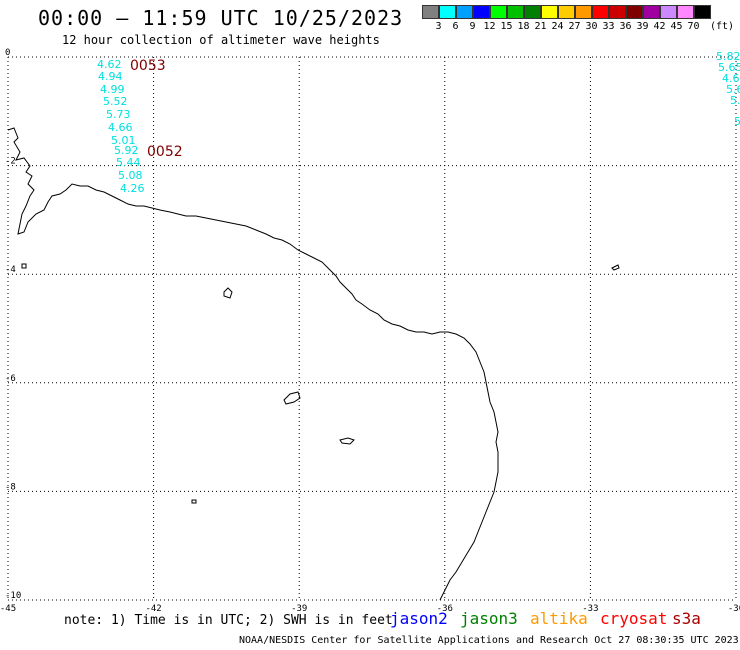 This screenshot has height=650, width=740. What do you see at coordinates (489, 618) in the screenshot?
I see `satellite-label: jason3` at bounding box center [489, 618].